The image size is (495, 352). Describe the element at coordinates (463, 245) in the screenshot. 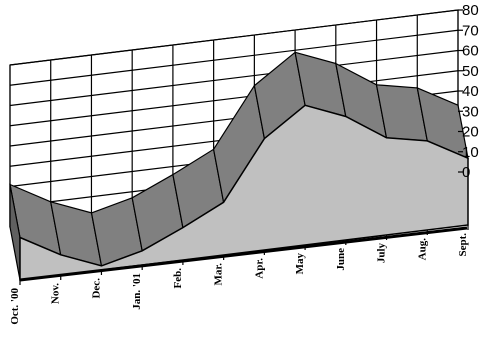

I see `x-tick-label: Sept.` at that location.